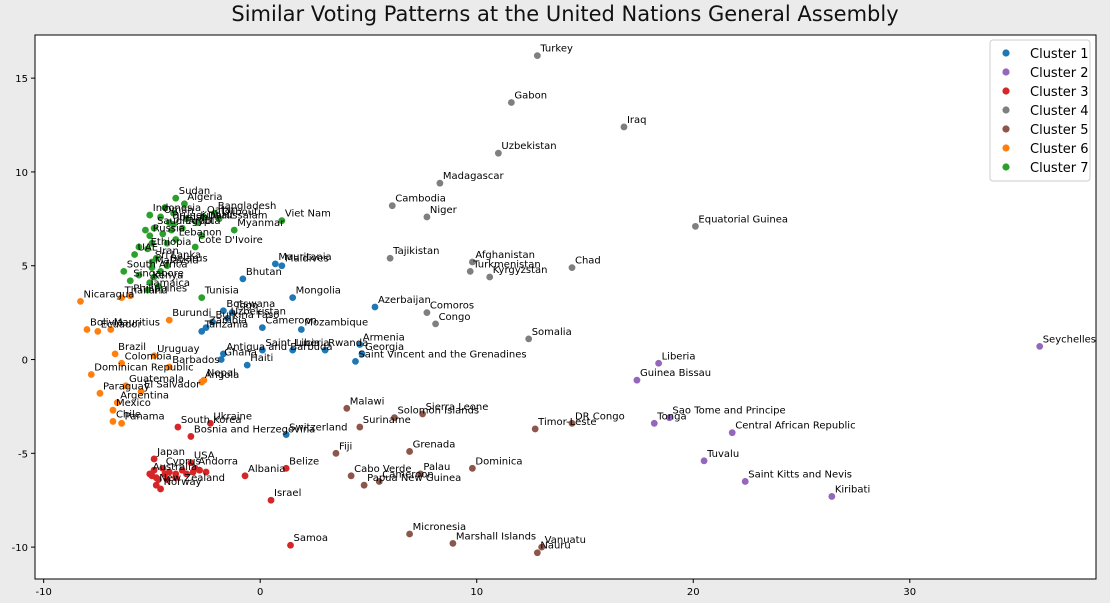 The width and height of the screenshot is (1110, 603). Describe the element at coordinates (455, 317) in the screenshot. I see `point-label: Congo` at that location.